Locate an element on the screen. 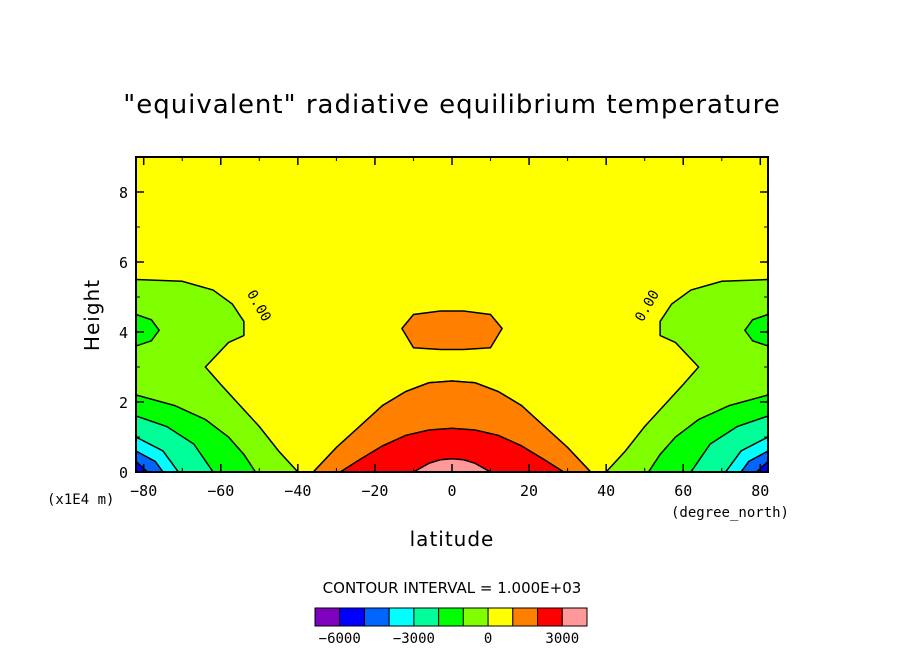 This screenshot has height=654, width=904. x-tick-label: −60 is located at coordinates (220, 491).